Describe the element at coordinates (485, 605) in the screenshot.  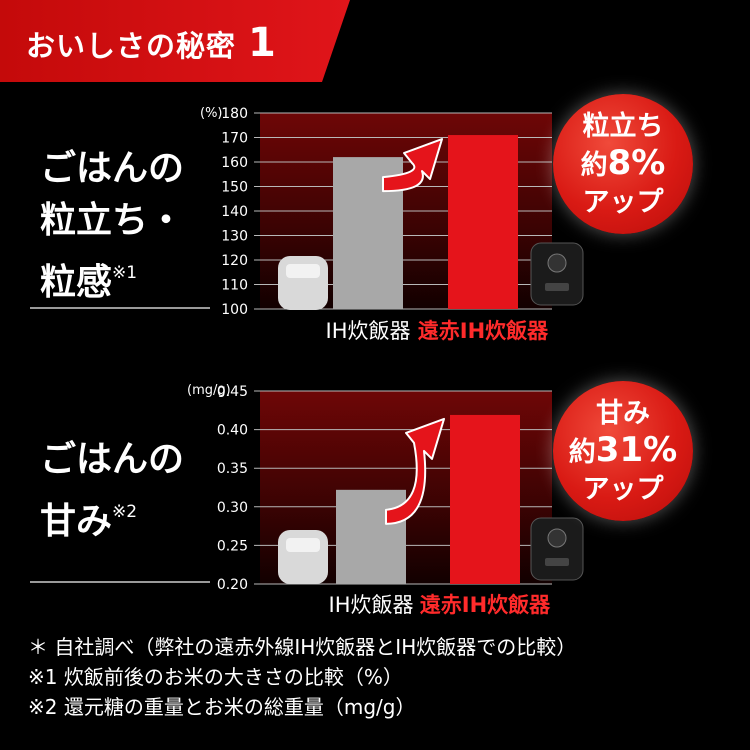
I see `chart2-category-label: 遠赤IH炊飯器` at that location.